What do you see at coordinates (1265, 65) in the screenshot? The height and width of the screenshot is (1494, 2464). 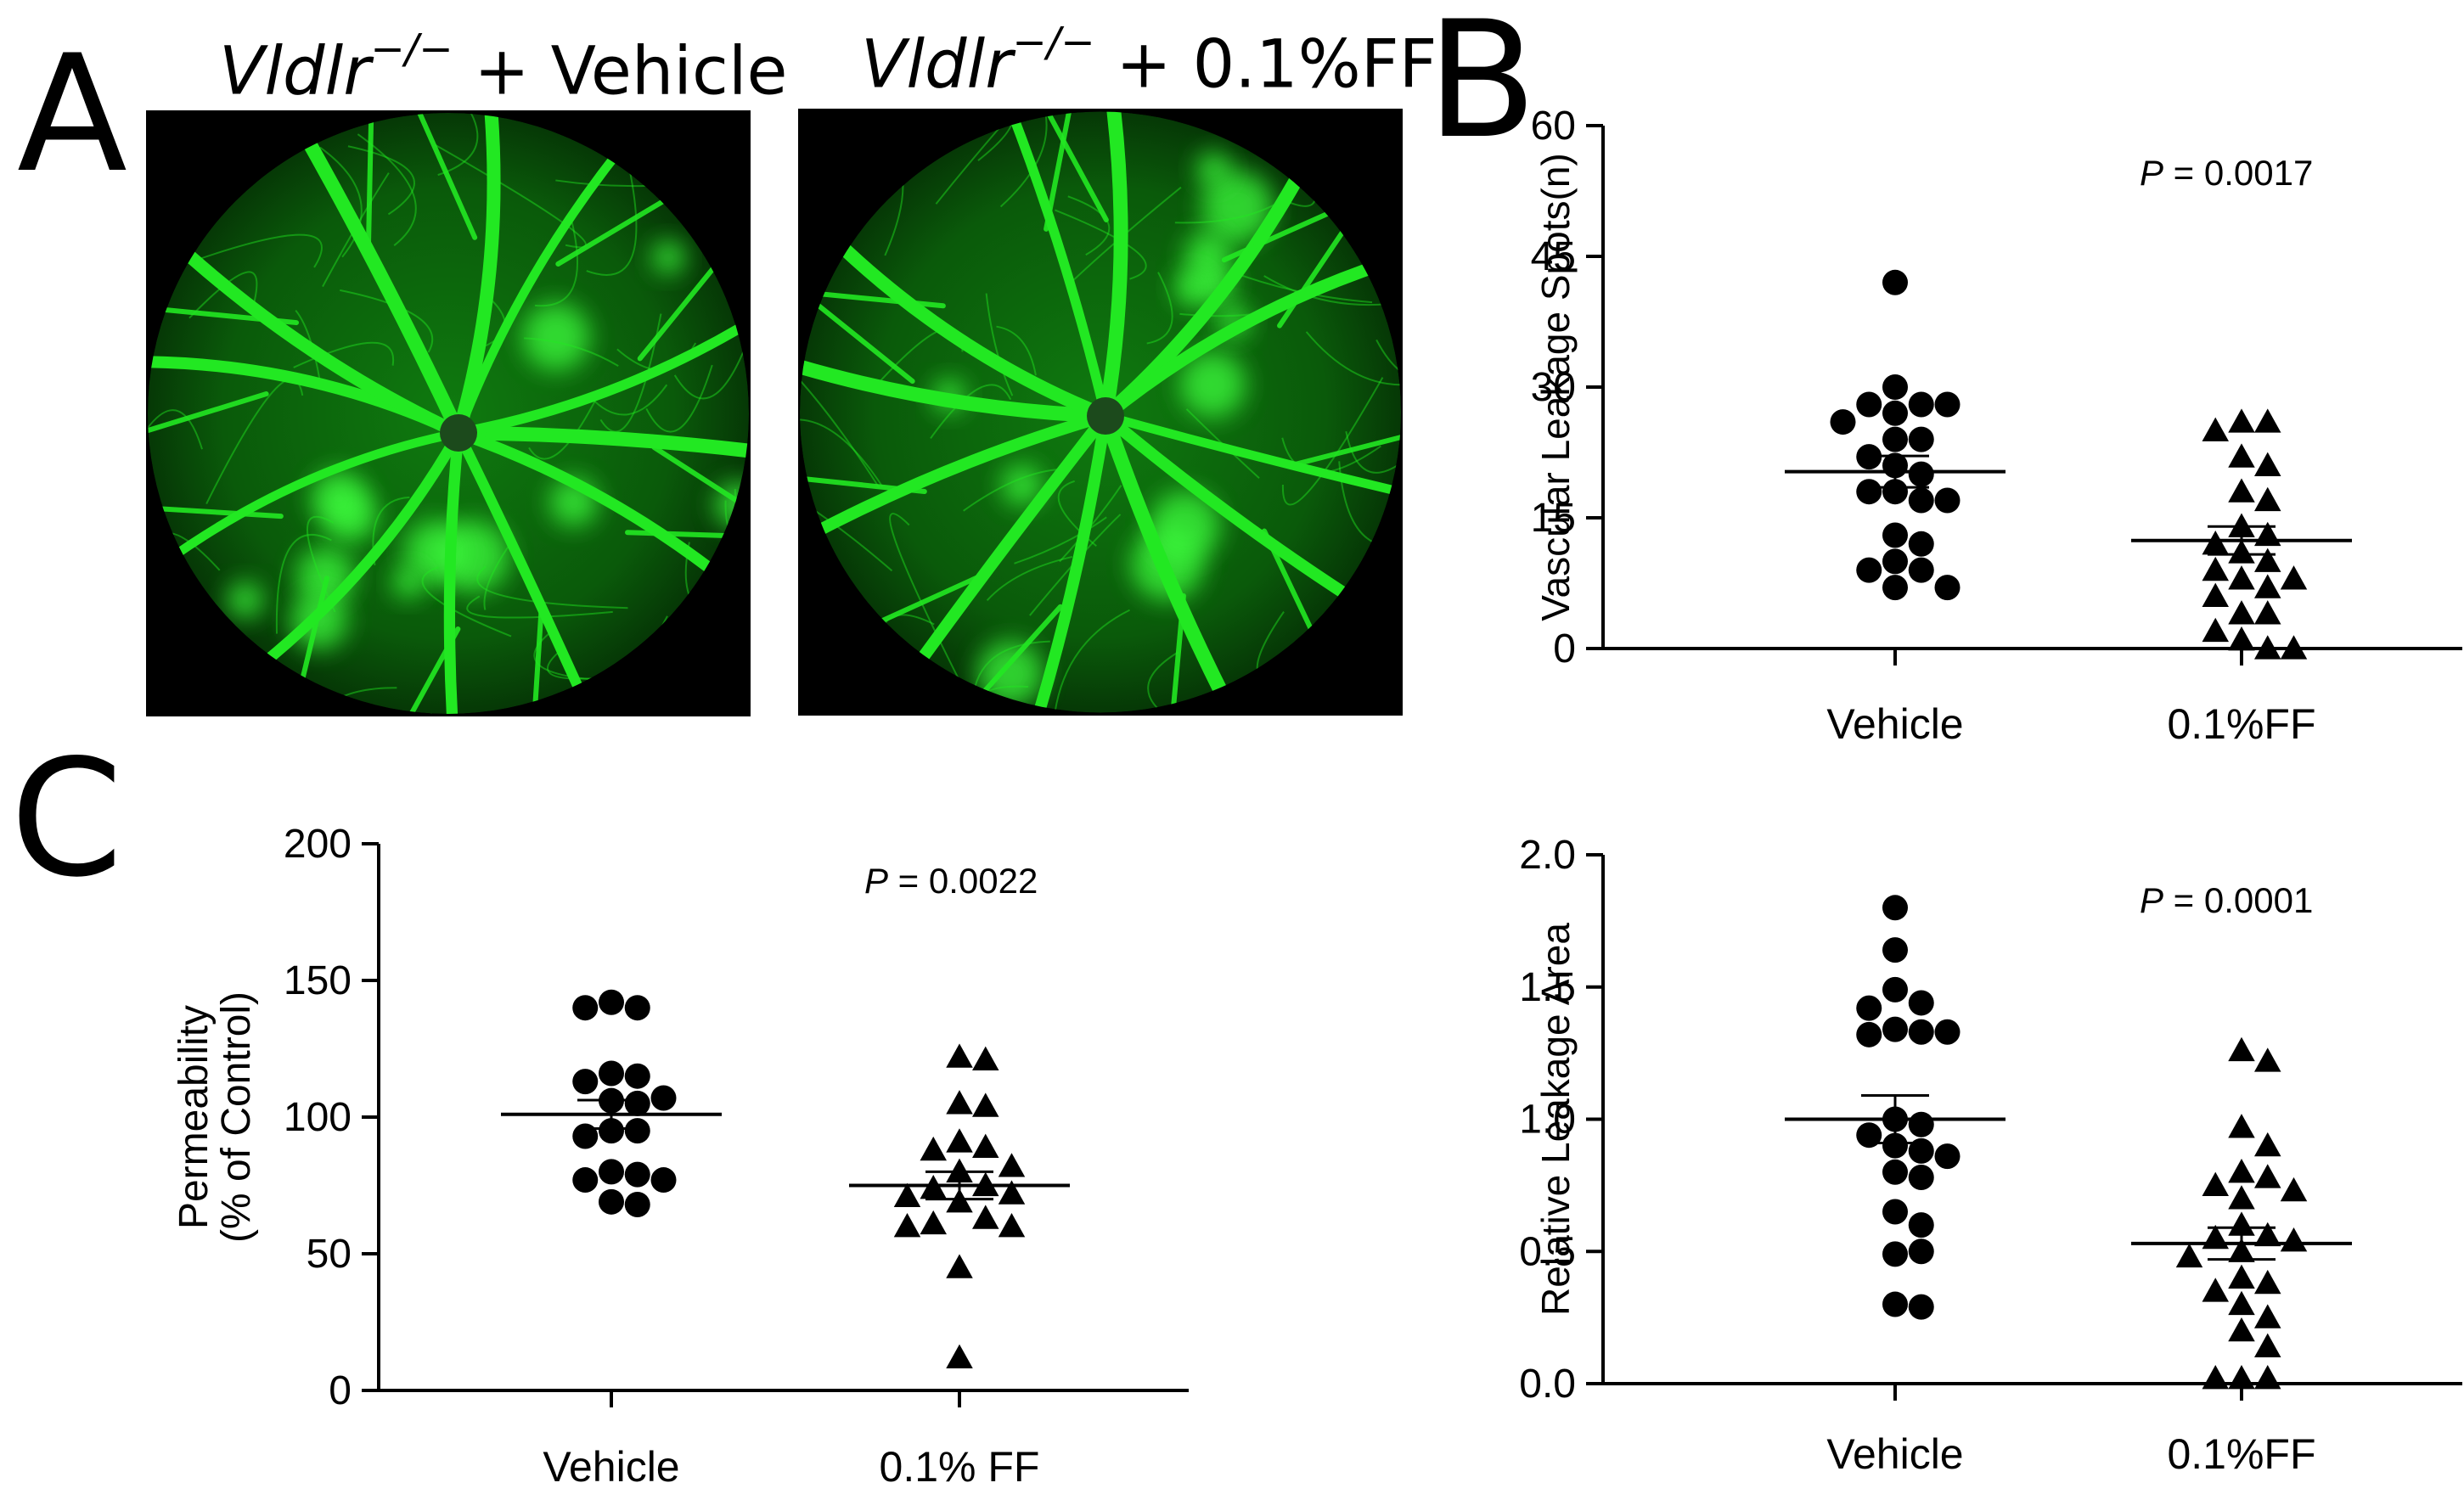 I see `treatment-label: + 0.1%FF` at bounding box center [1265, 65].